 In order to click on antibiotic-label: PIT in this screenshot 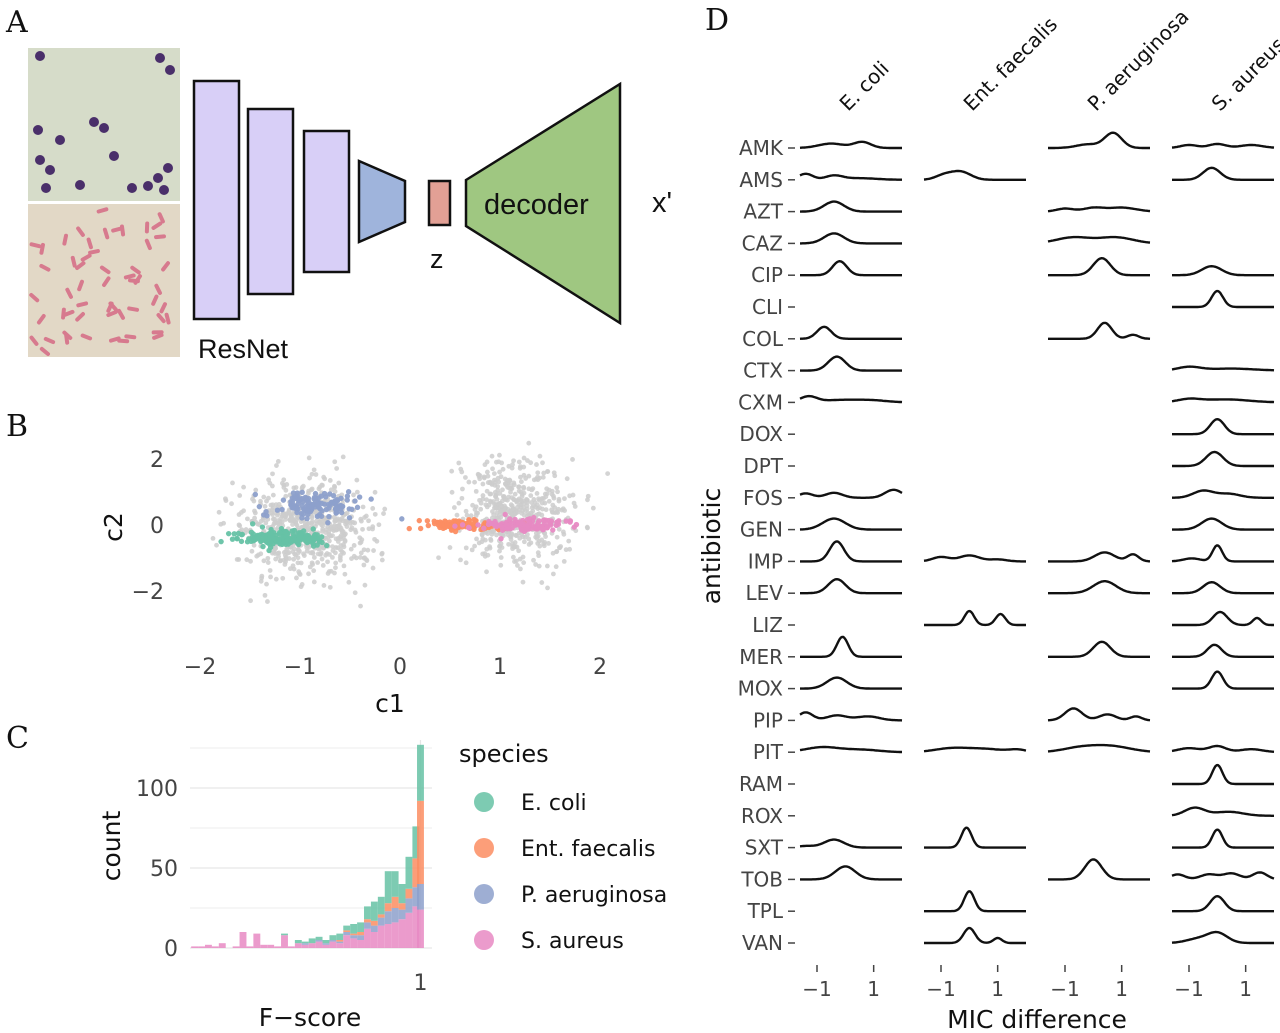, I will do `click(768, 752)`.